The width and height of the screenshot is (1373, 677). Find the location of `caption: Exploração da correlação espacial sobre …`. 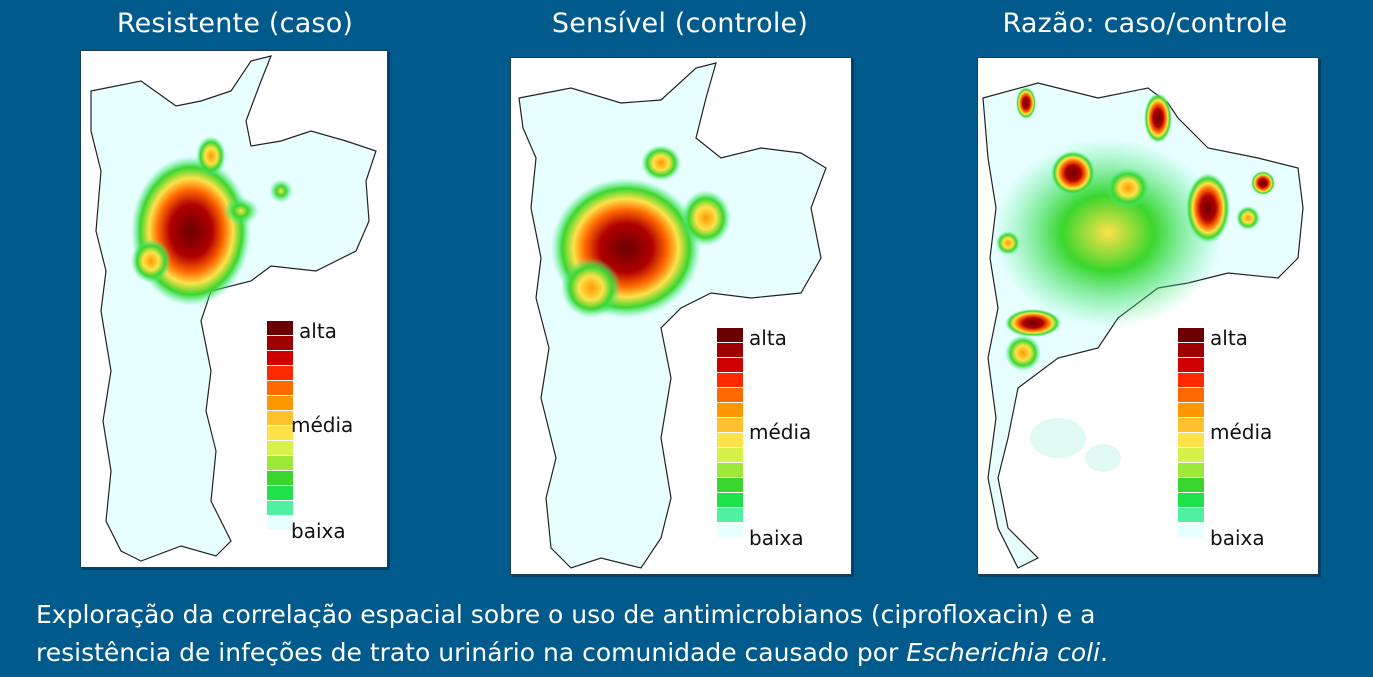

caption: Exploração da correlação espacial sobre … is located at coordinates (696, 634).